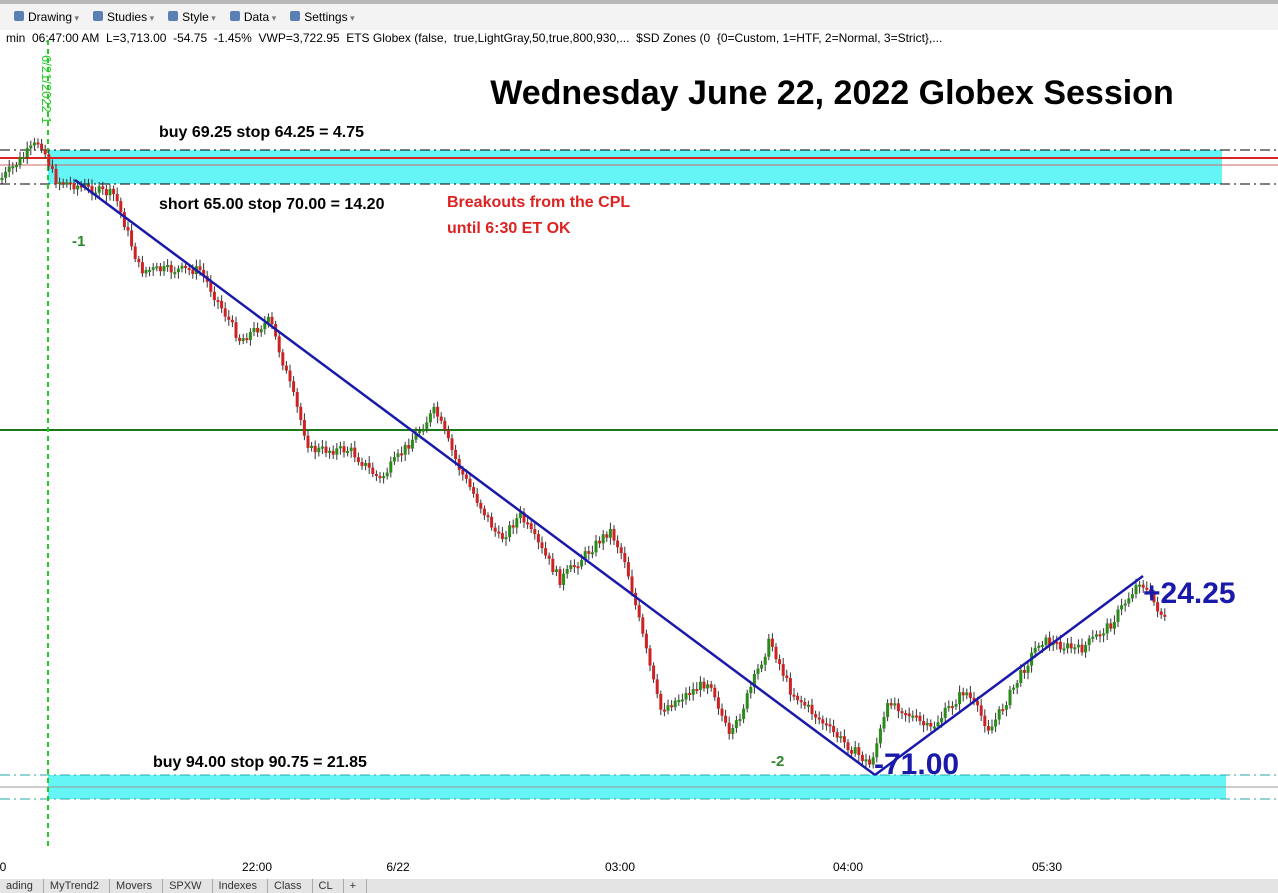 The image size is (1278, 893). I want to click on x-axis-label: 22:00, so click(257, 867).